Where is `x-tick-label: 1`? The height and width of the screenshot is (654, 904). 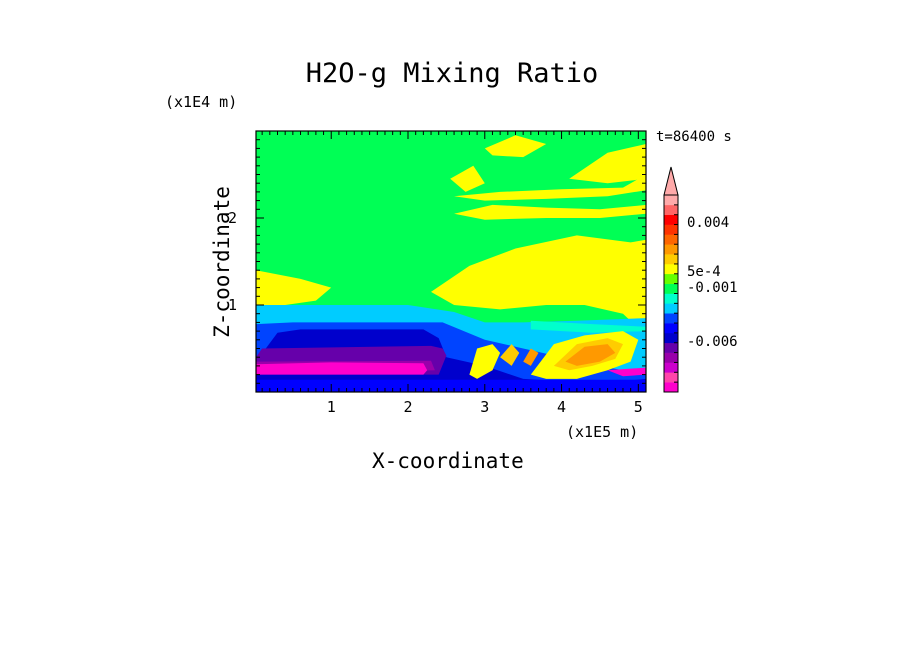
x-tick-label: 1 is located at coordinates (331, 407).